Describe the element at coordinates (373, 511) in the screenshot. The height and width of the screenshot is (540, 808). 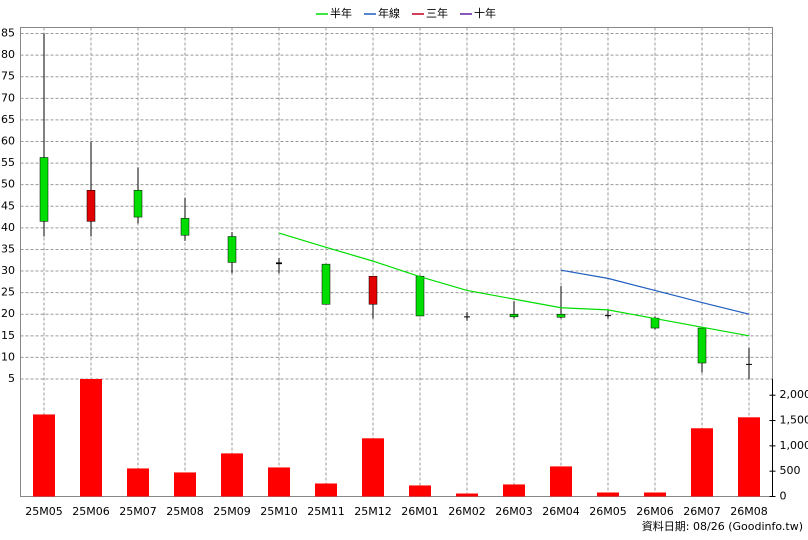
I see `x-tick-label: 25M12` at that location.